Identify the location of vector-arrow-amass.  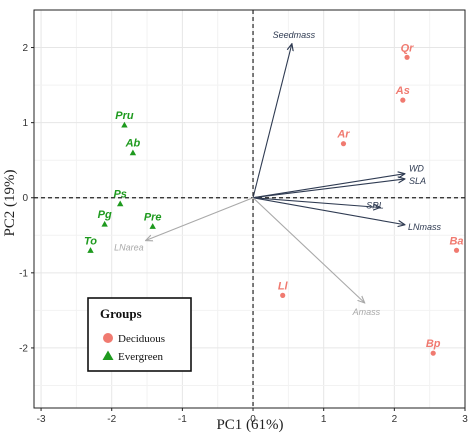
(308, 250).